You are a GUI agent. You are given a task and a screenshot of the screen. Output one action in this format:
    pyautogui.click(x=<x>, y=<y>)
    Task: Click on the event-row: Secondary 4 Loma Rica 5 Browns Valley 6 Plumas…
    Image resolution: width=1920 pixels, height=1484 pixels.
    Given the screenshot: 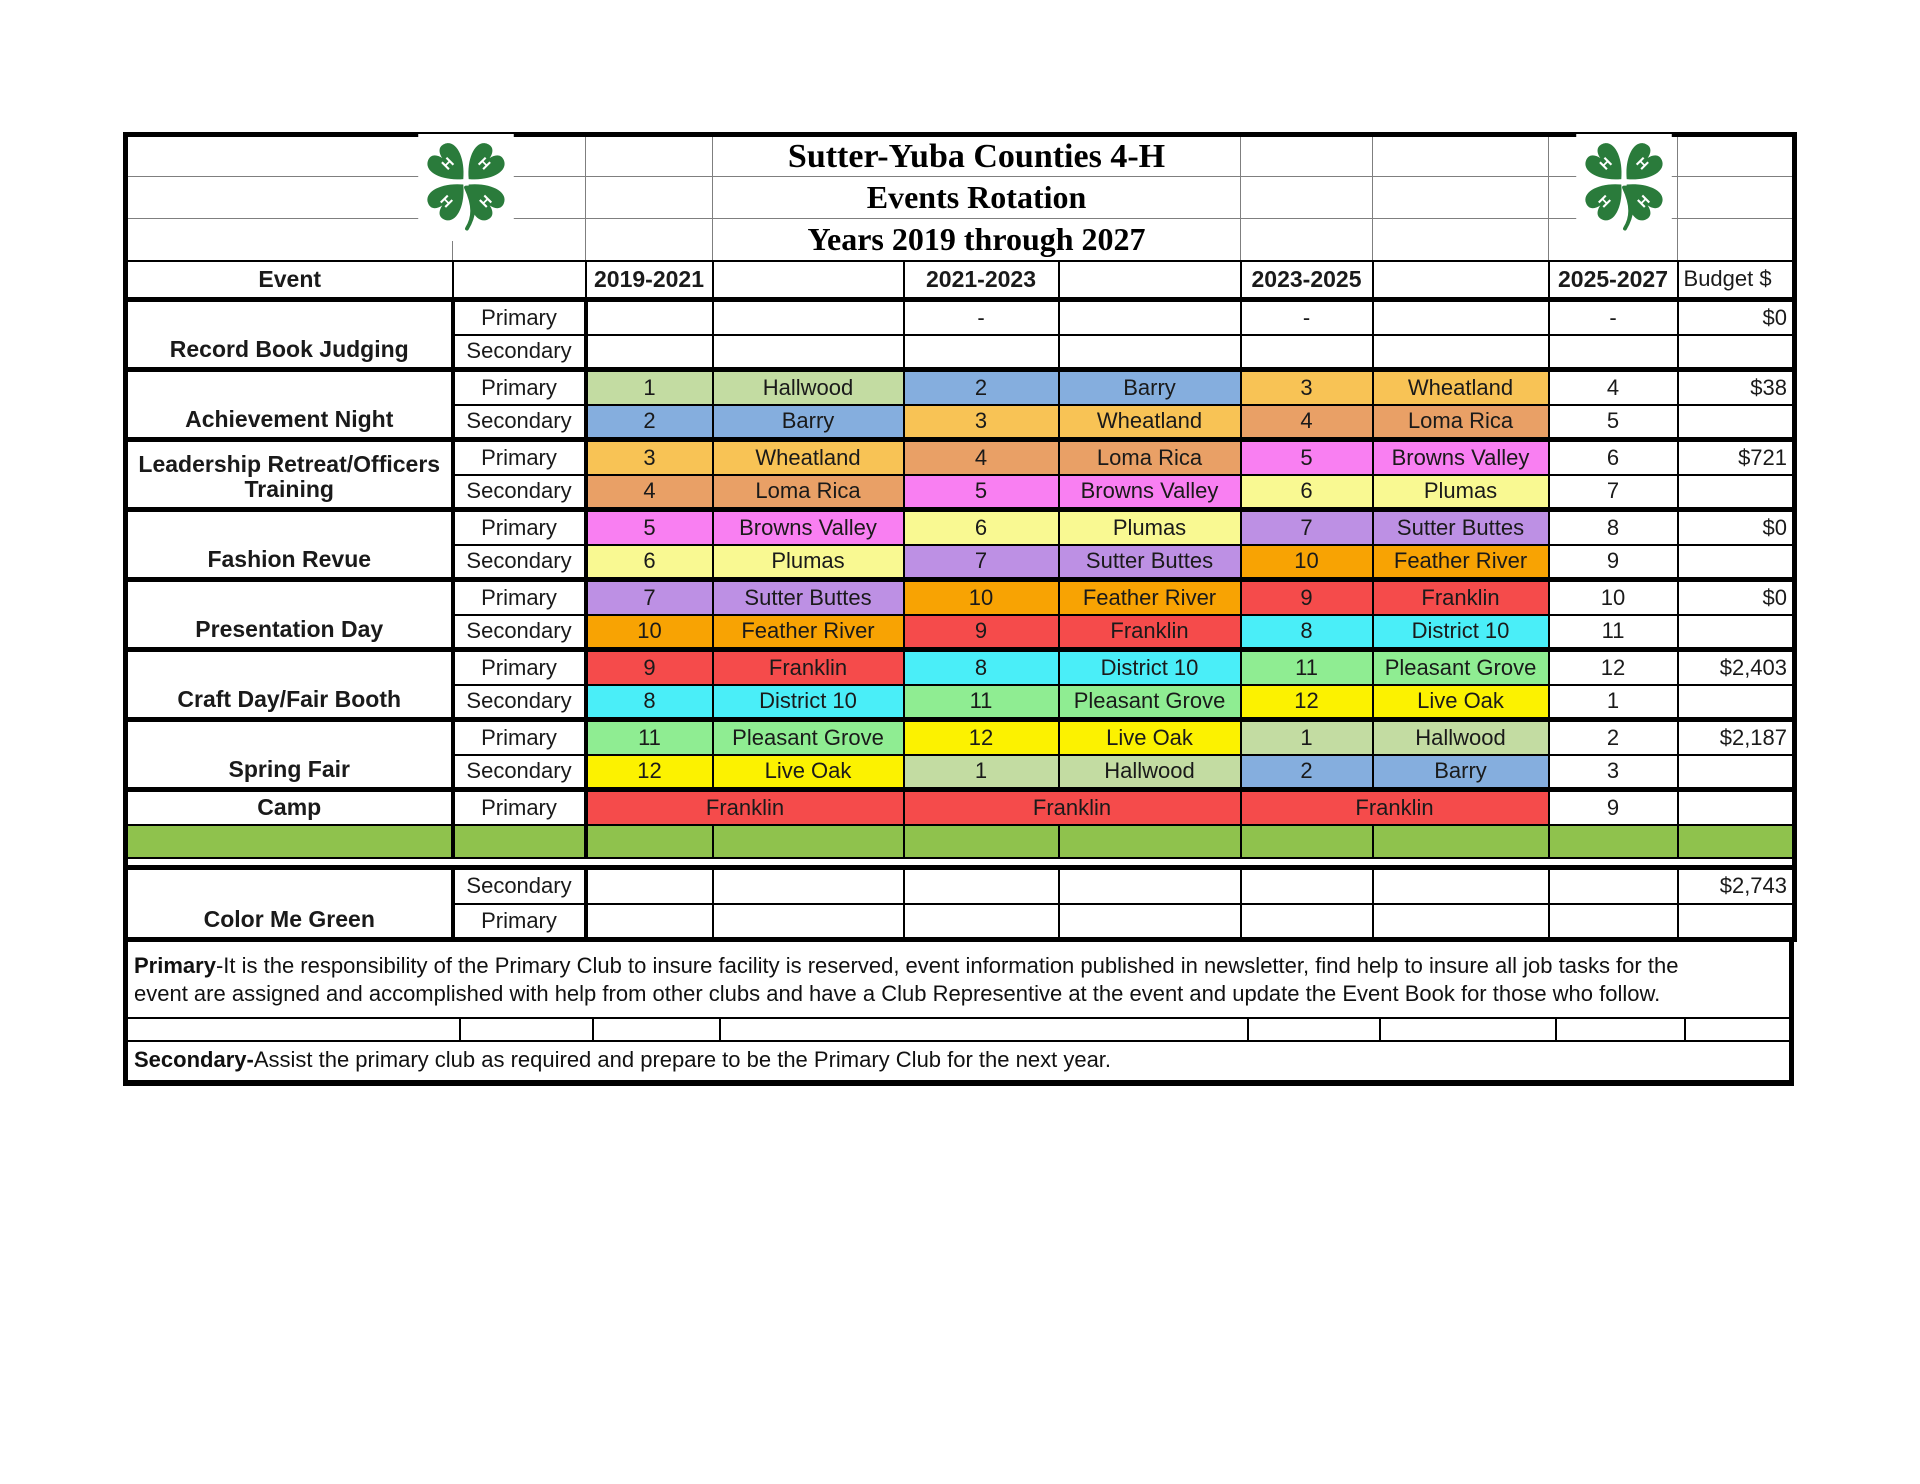 What is the action you would take?
    pyautogui.click(x=961, y=492)
    